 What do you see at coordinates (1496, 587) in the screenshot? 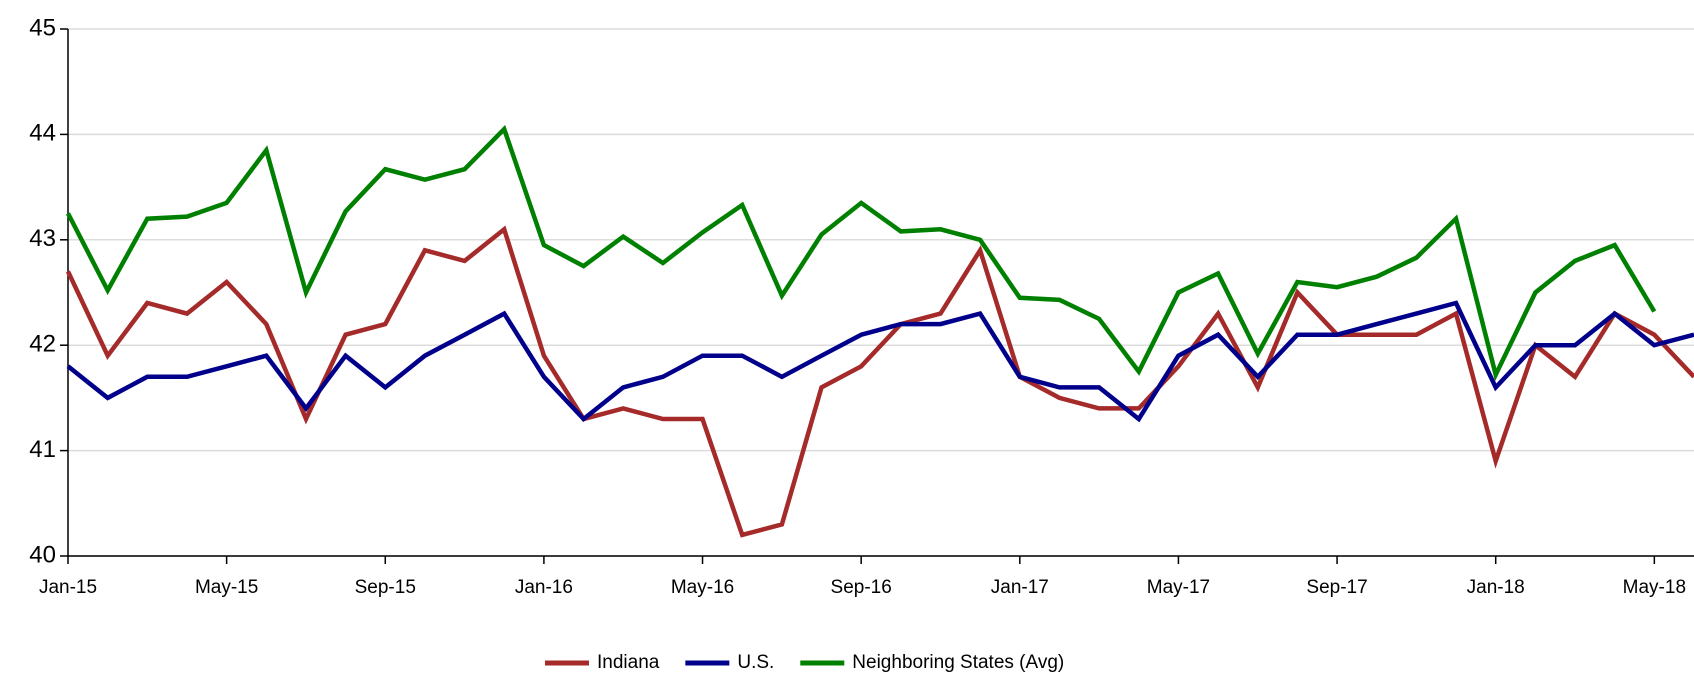
I see `x-tick-label: Jan-18` at bounding box center [1496, 587].